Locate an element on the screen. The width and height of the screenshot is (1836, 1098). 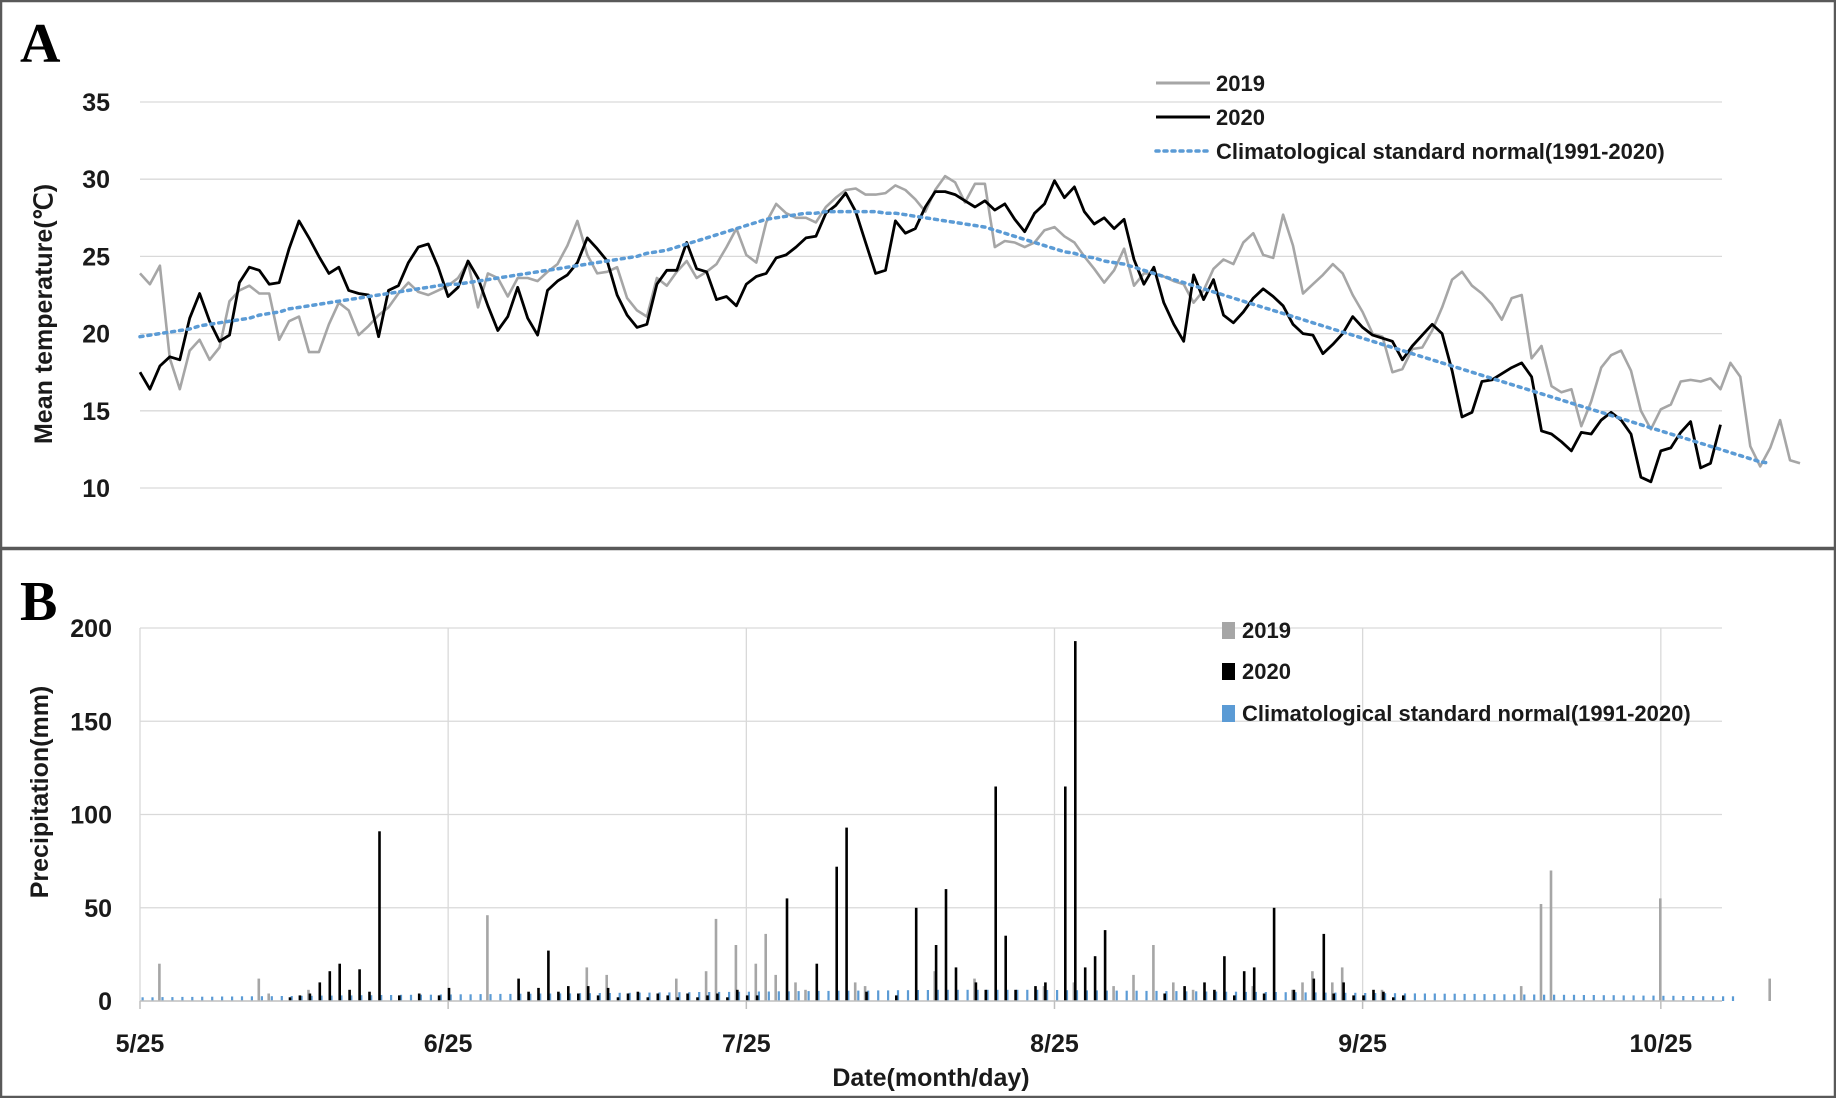
panel-b-y-tick-label: 100 is located at coordinates (91, 816).